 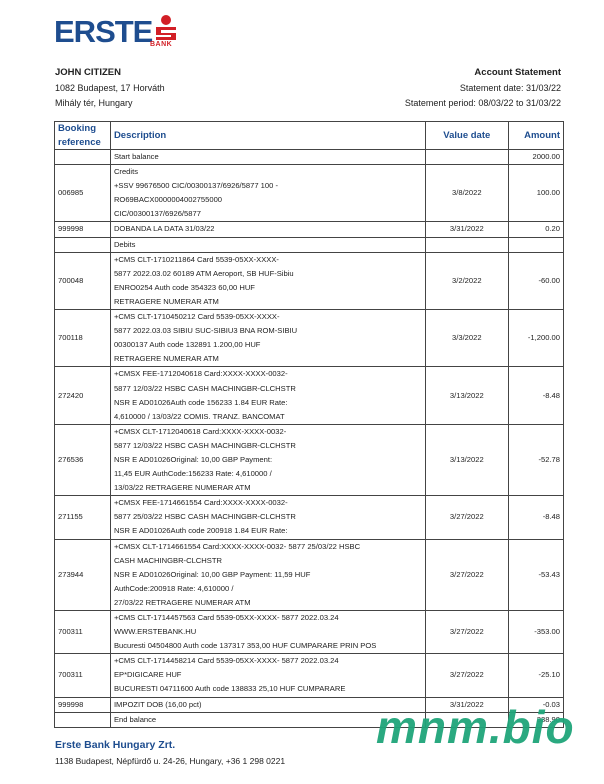 What do you see at coordinates (467, 395) in the screenshot?
I see `value-date: 3/13/2022` at bounding box center [467, 395].